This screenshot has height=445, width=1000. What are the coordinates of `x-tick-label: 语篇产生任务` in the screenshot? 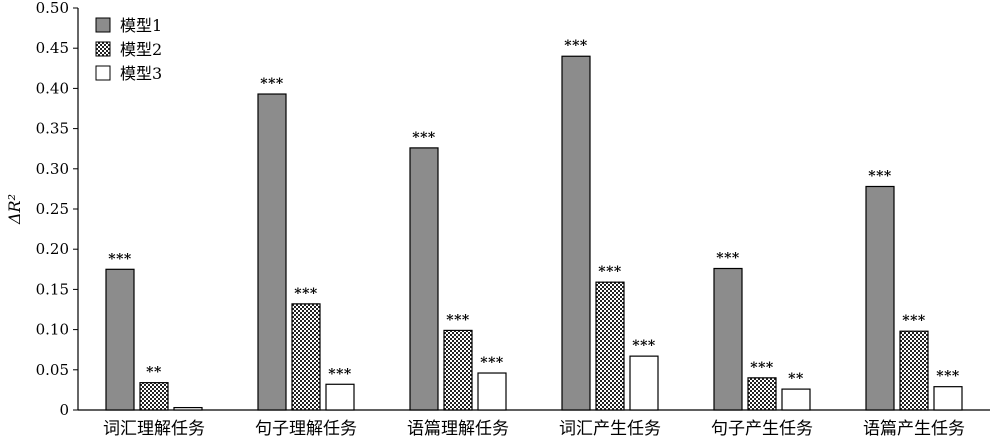 It's located at (914, 429).